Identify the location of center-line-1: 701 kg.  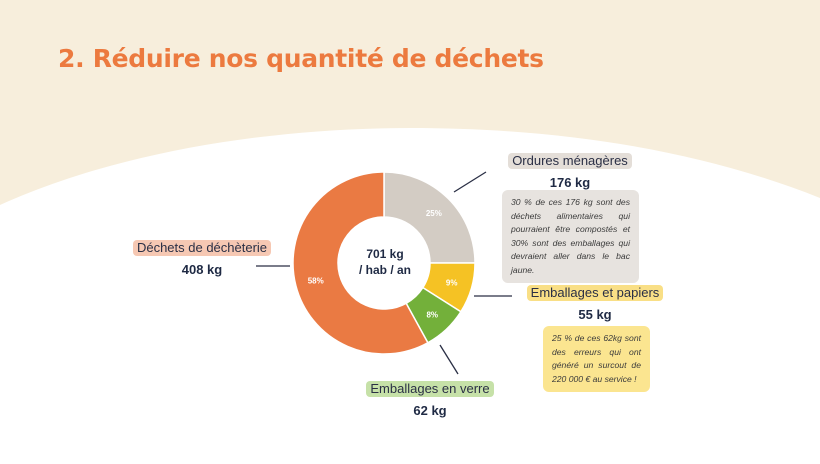
(385, 254).